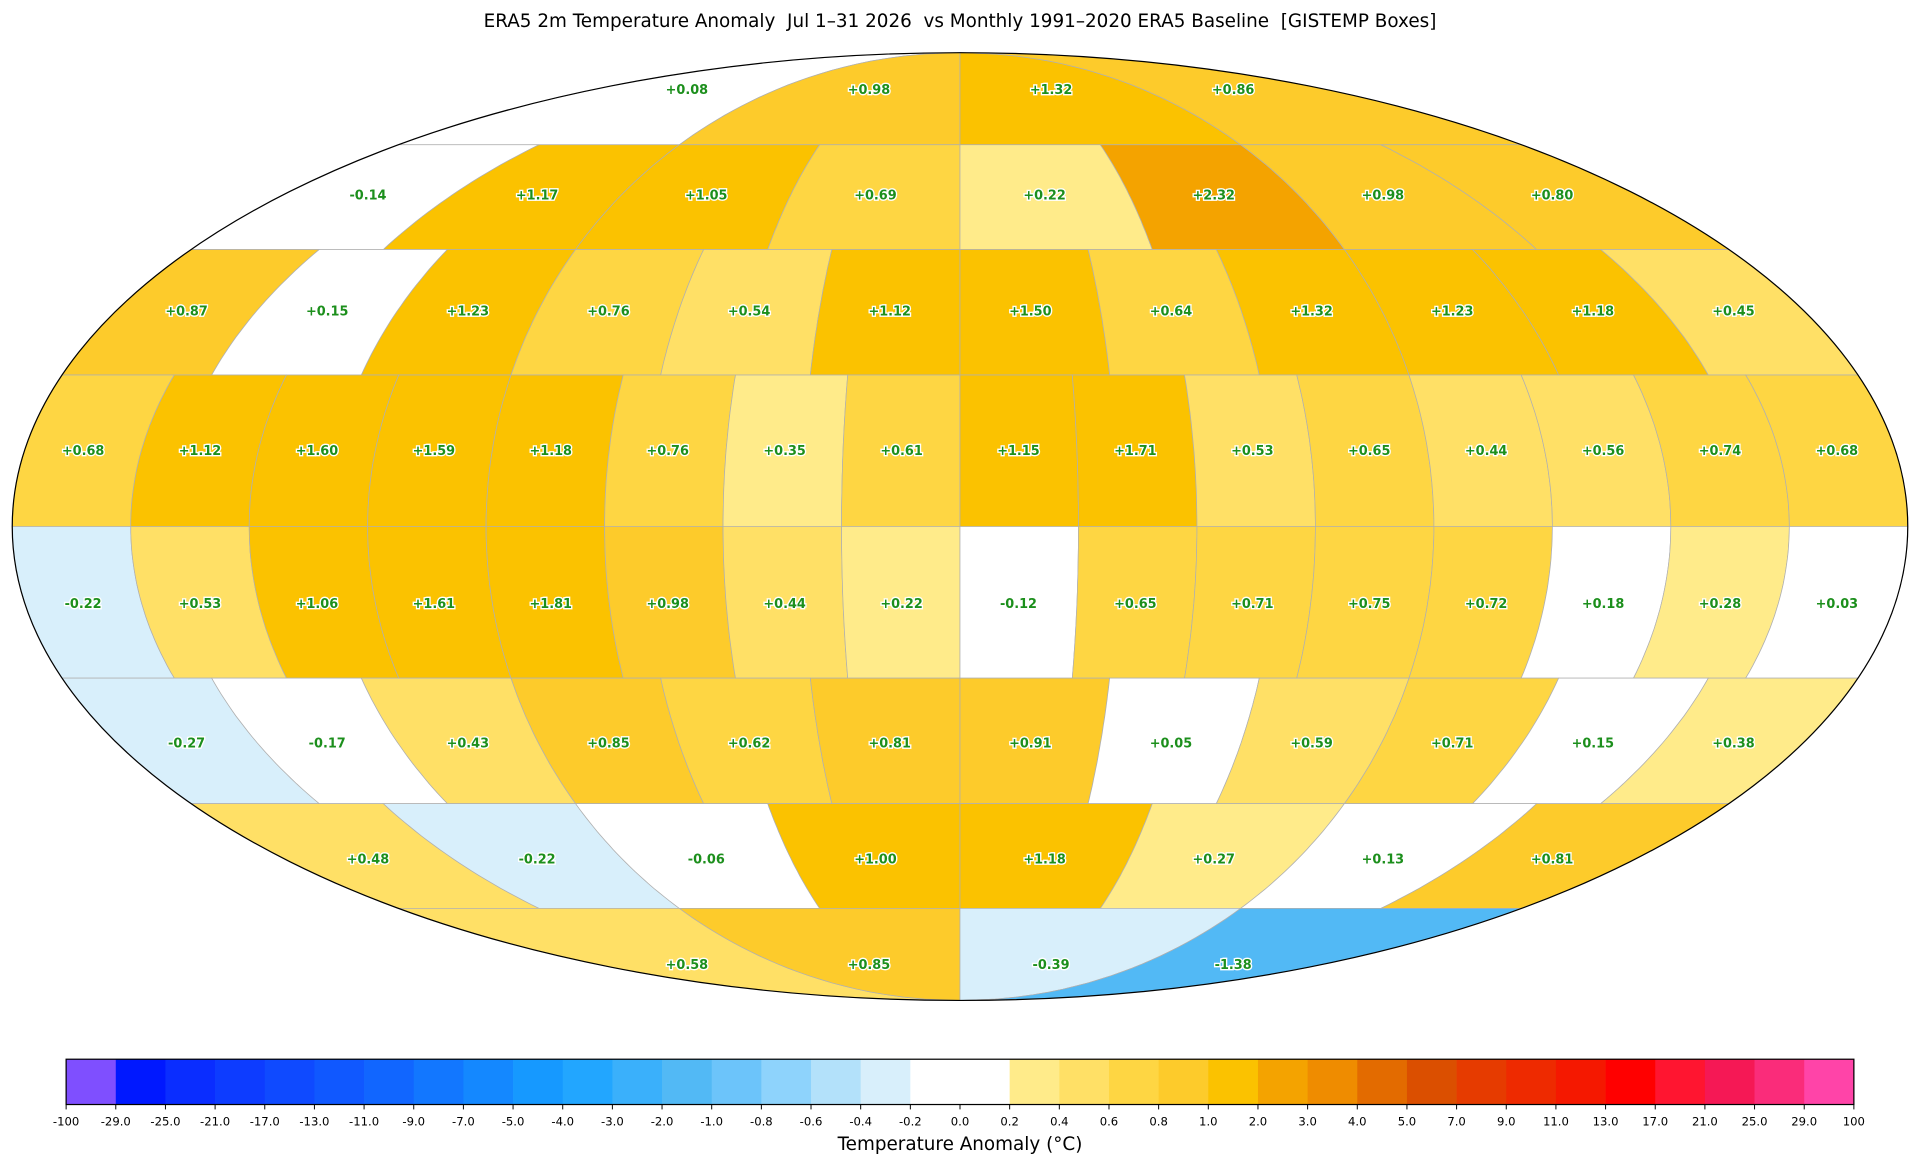 The width and height of the screenshot is (1920, 1167). What do you see at coordinates (1311, 743) in the screenshot?
I see `box-label: +0.59` at bounding box center [1311, 743].